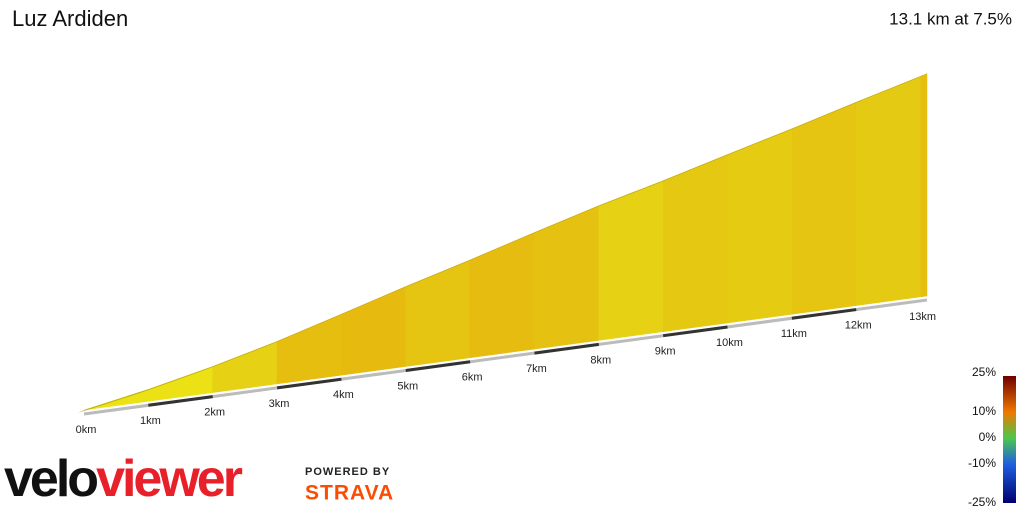 This screenshot has height=517, width=1024. I want to click on legend-tick-label: 0%, so click(988, 437).